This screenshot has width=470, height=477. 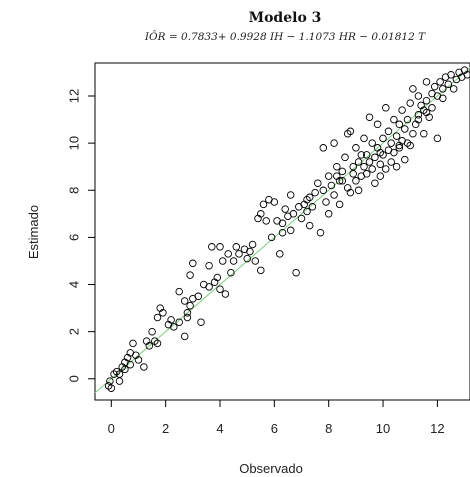 What do you see at coordinates (274, 428) in the screenshot?
I see `x-tick-label: 6` at bounding box center [274, 428].